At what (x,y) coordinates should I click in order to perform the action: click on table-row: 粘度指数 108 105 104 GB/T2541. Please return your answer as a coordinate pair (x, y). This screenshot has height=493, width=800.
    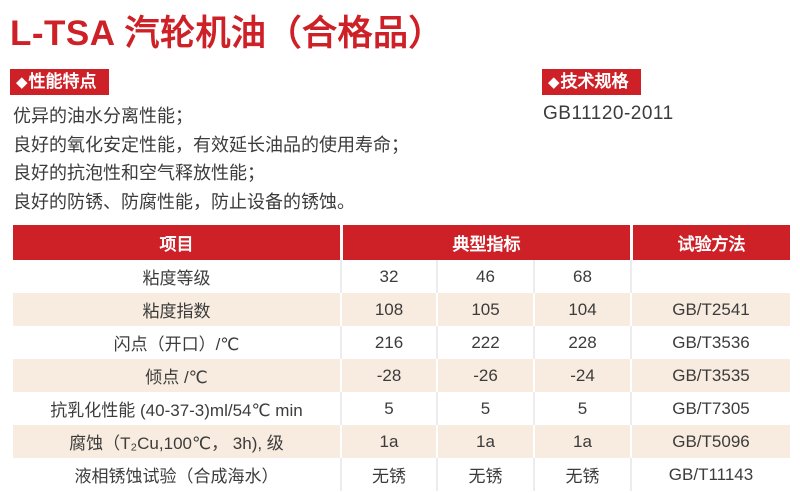
    Looking at the image, I should click on (401, 309).